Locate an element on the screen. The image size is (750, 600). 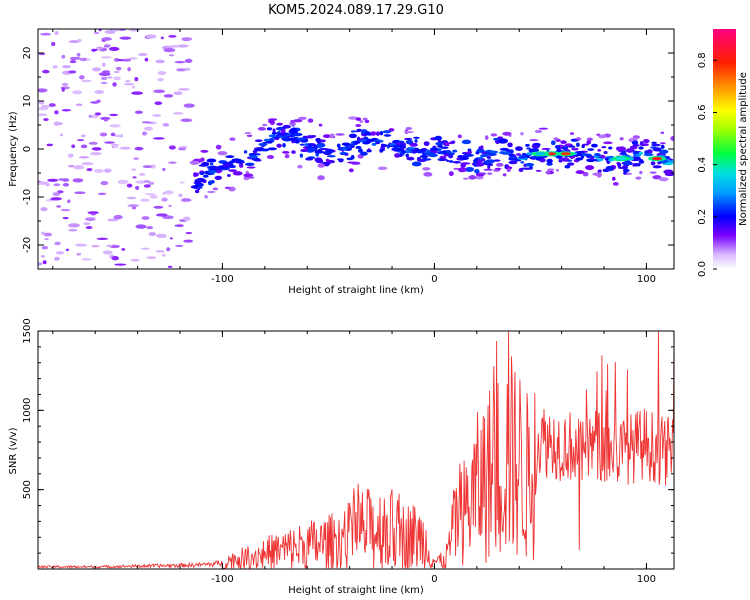
colorbar-tick-label: 0.6 is located at coordinates (702, 113).